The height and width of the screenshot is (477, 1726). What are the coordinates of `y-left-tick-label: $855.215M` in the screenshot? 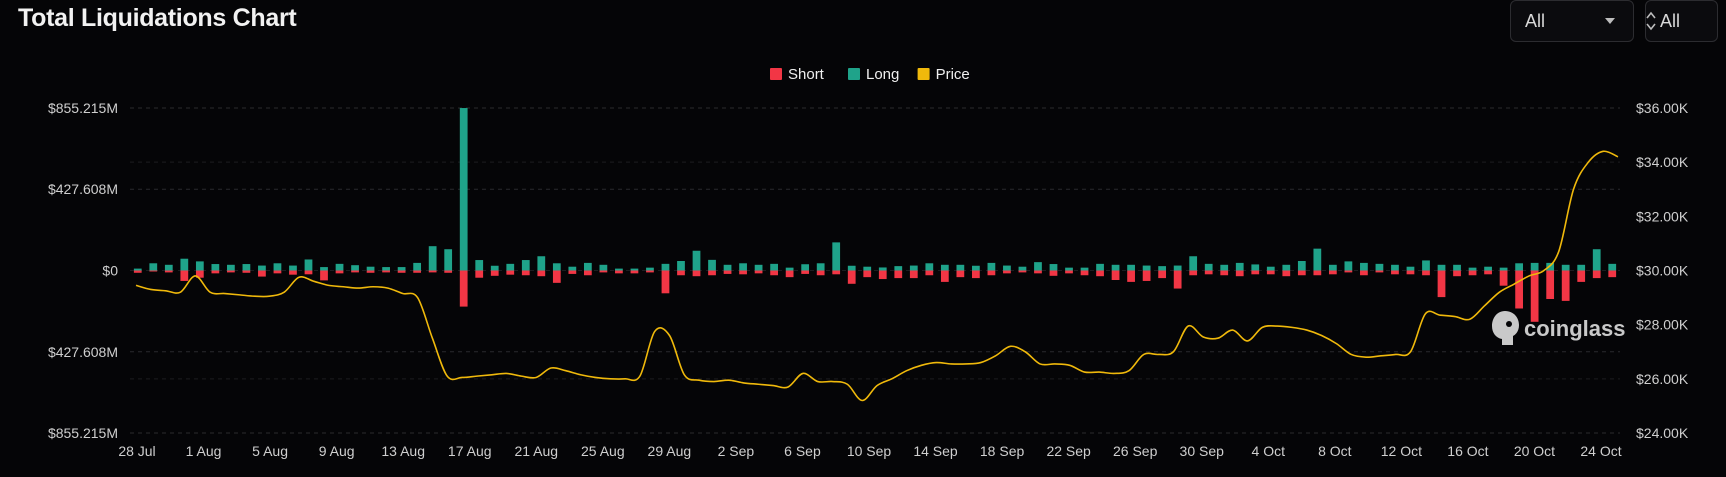 It's located at (83, 433).